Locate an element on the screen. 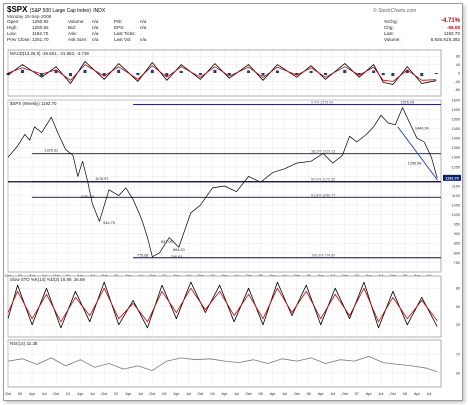 The height and width of the screenshot is (405, 468). bottom-x-axis-label: 03 is located at coordinates (164, 394).